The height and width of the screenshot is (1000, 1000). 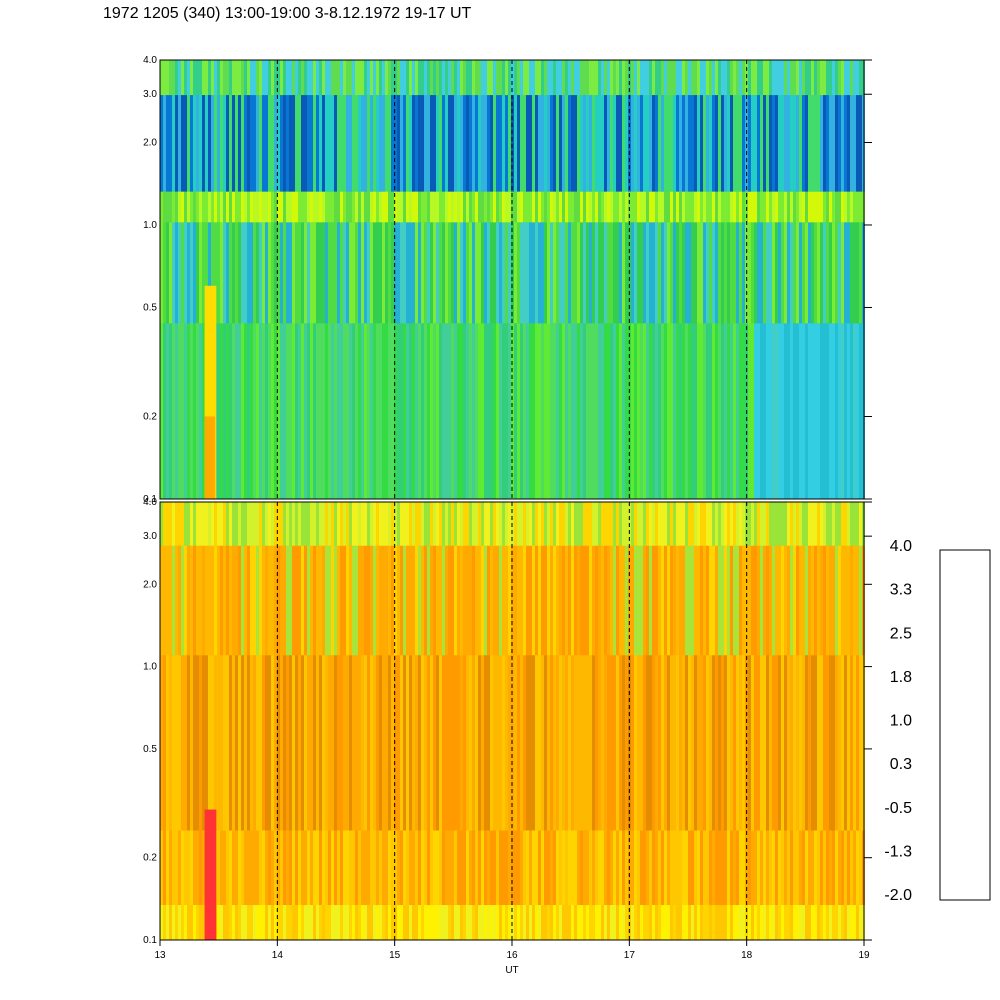 What do you see at coordinates (901, 677) in the screenshot?
I see `colorbar-label: 1.8` at bounding box center [901, 677].